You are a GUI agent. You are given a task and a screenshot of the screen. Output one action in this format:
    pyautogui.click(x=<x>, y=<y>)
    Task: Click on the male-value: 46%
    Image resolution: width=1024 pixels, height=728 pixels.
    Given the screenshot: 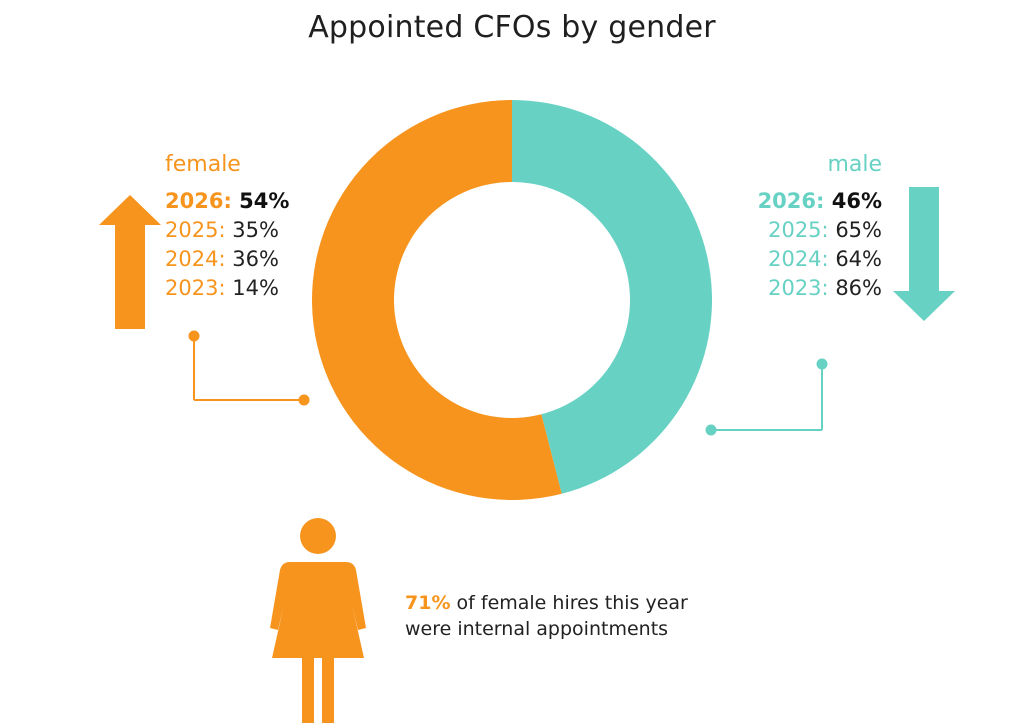 What is the action you would take?
    pyautogui.click(x=856, y=201)
    